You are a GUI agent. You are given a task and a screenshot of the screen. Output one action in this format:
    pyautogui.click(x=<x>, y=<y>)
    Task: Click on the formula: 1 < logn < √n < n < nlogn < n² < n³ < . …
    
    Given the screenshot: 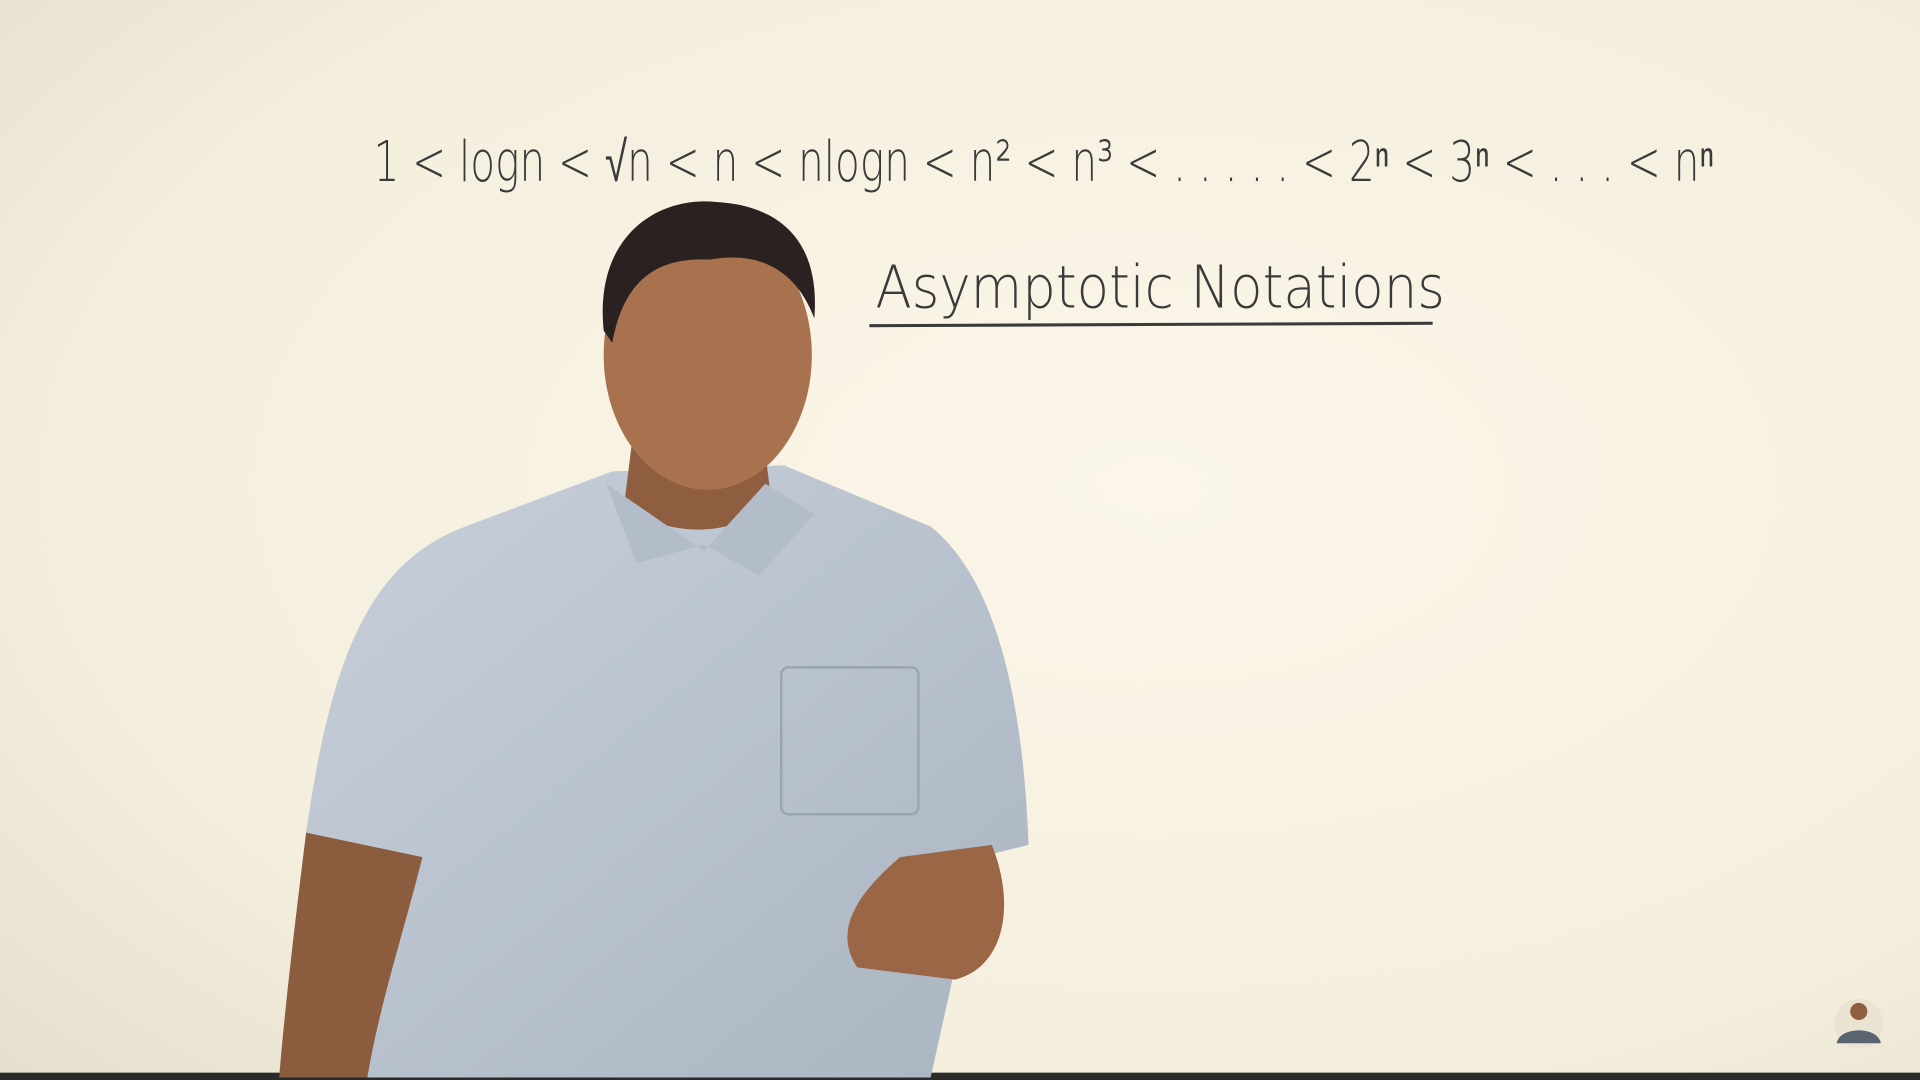 What is the action you would take?
    pyautogui.click(x=1043, y=162)
    